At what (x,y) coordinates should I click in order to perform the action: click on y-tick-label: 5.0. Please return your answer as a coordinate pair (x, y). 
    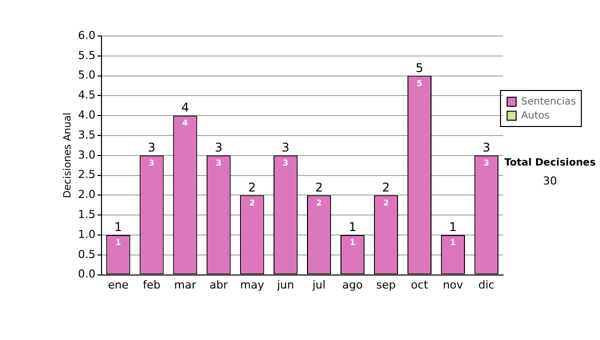
    Looking at the image, I should click on (87, 75).